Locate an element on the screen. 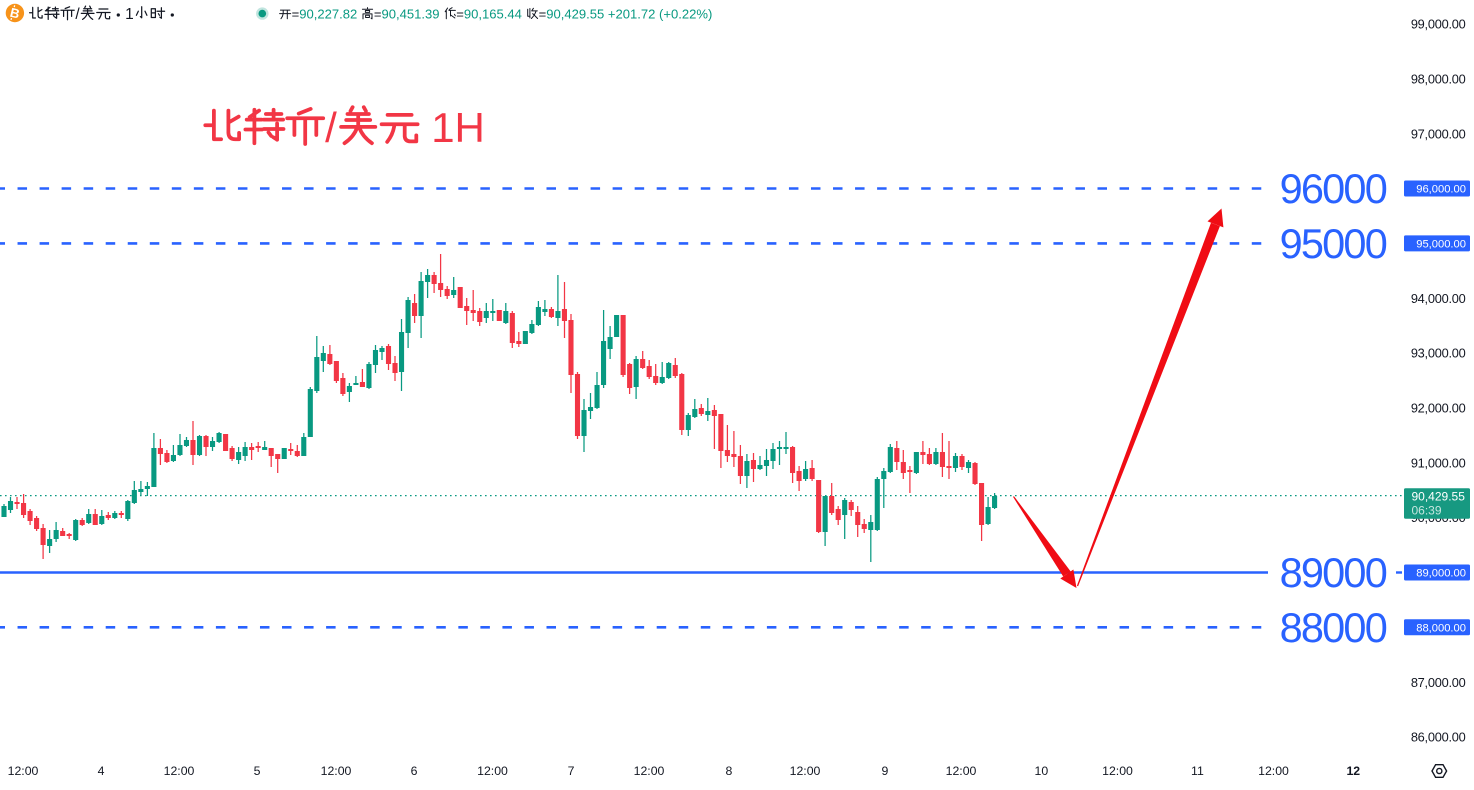  svg-text: 1H is located at coordinates (458, 127).